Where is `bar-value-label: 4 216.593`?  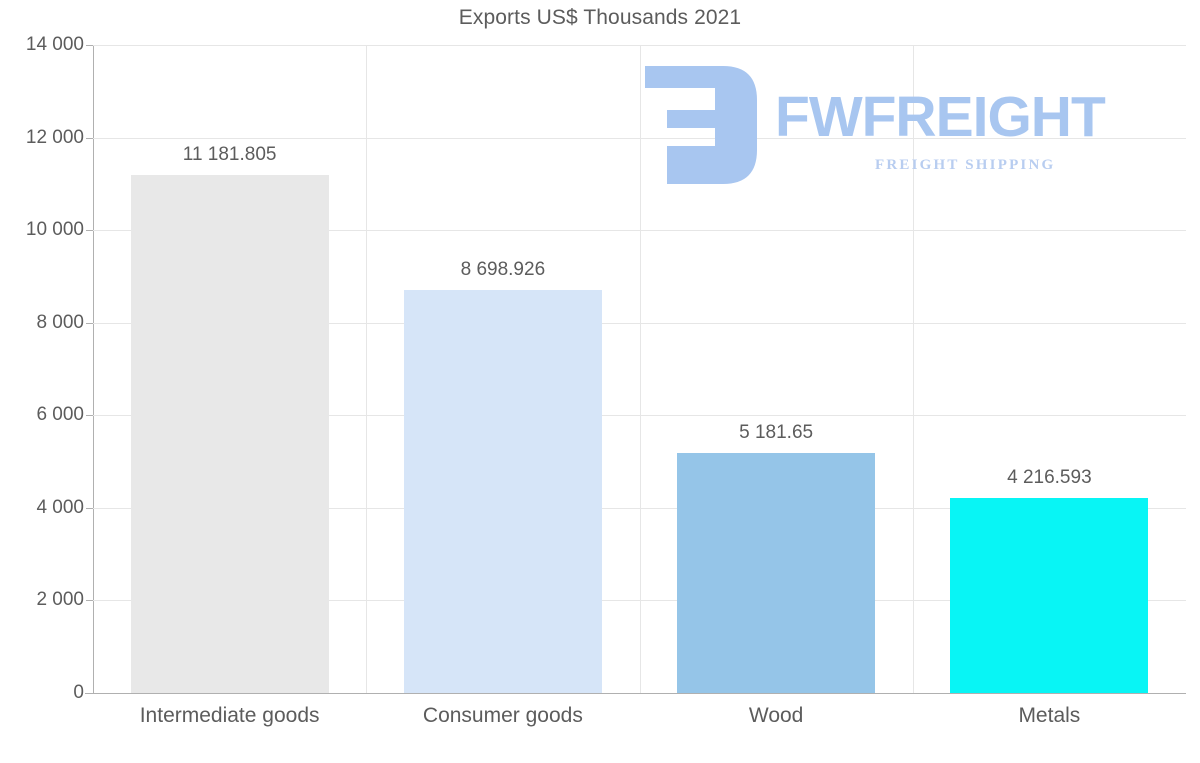 bar-value-label: 4 216.593 is located at coordinates (1049, 477).